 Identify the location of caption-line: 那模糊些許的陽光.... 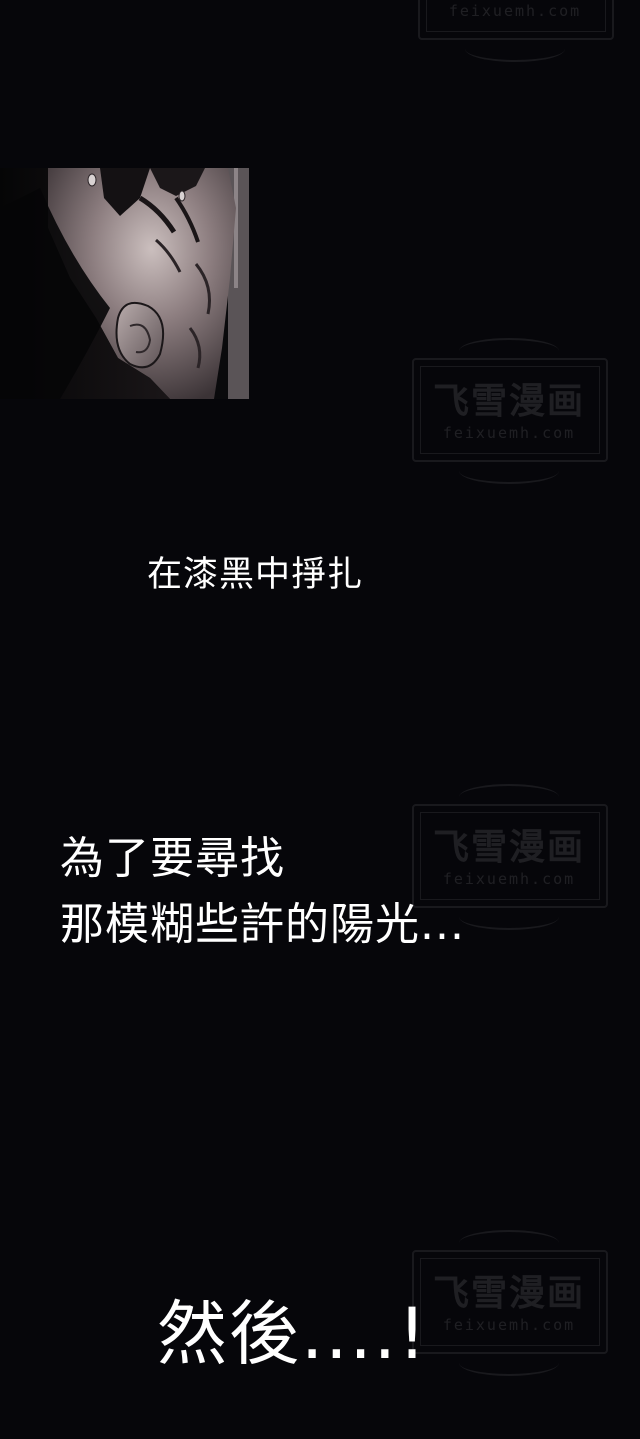
(262, 924).